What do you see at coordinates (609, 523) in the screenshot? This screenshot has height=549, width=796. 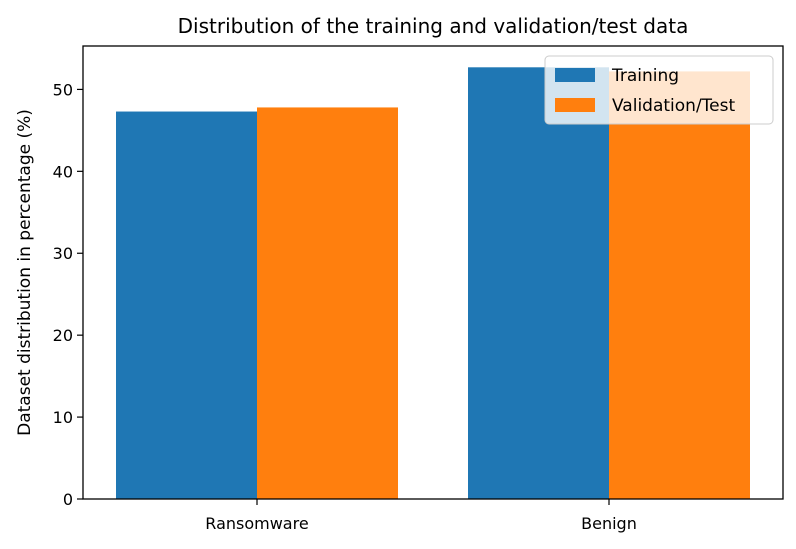 I see `x-tick-label: Benign` at bounding box center [609, 523].